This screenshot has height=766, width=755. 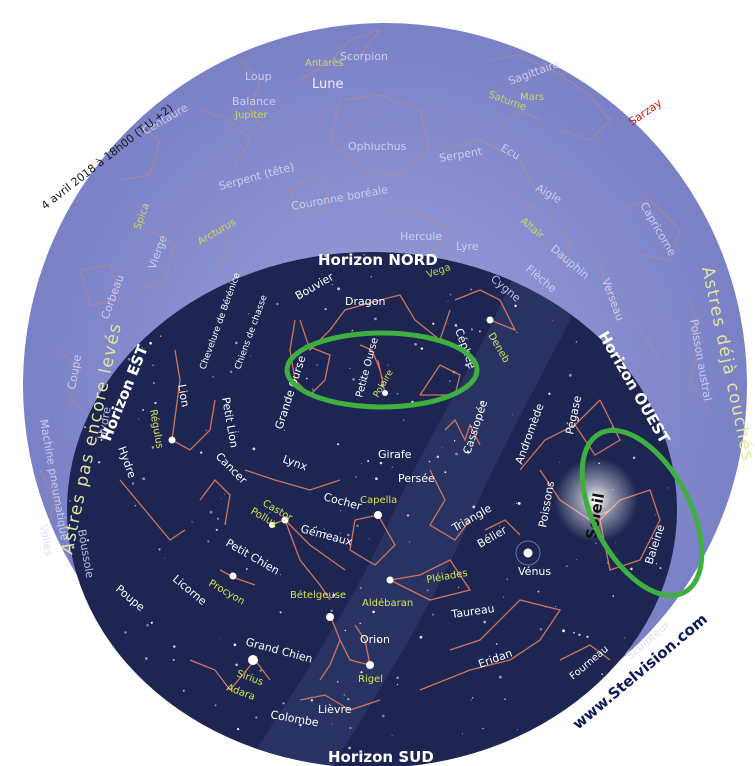 I want to click on venus-ring, so click(x=528, y=553).